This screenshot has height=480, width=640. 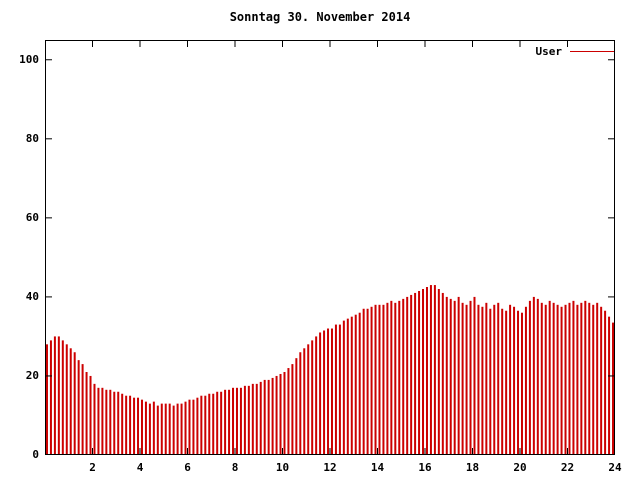 I want to click on x-tick-label: 18, so click(x=472, y=467).